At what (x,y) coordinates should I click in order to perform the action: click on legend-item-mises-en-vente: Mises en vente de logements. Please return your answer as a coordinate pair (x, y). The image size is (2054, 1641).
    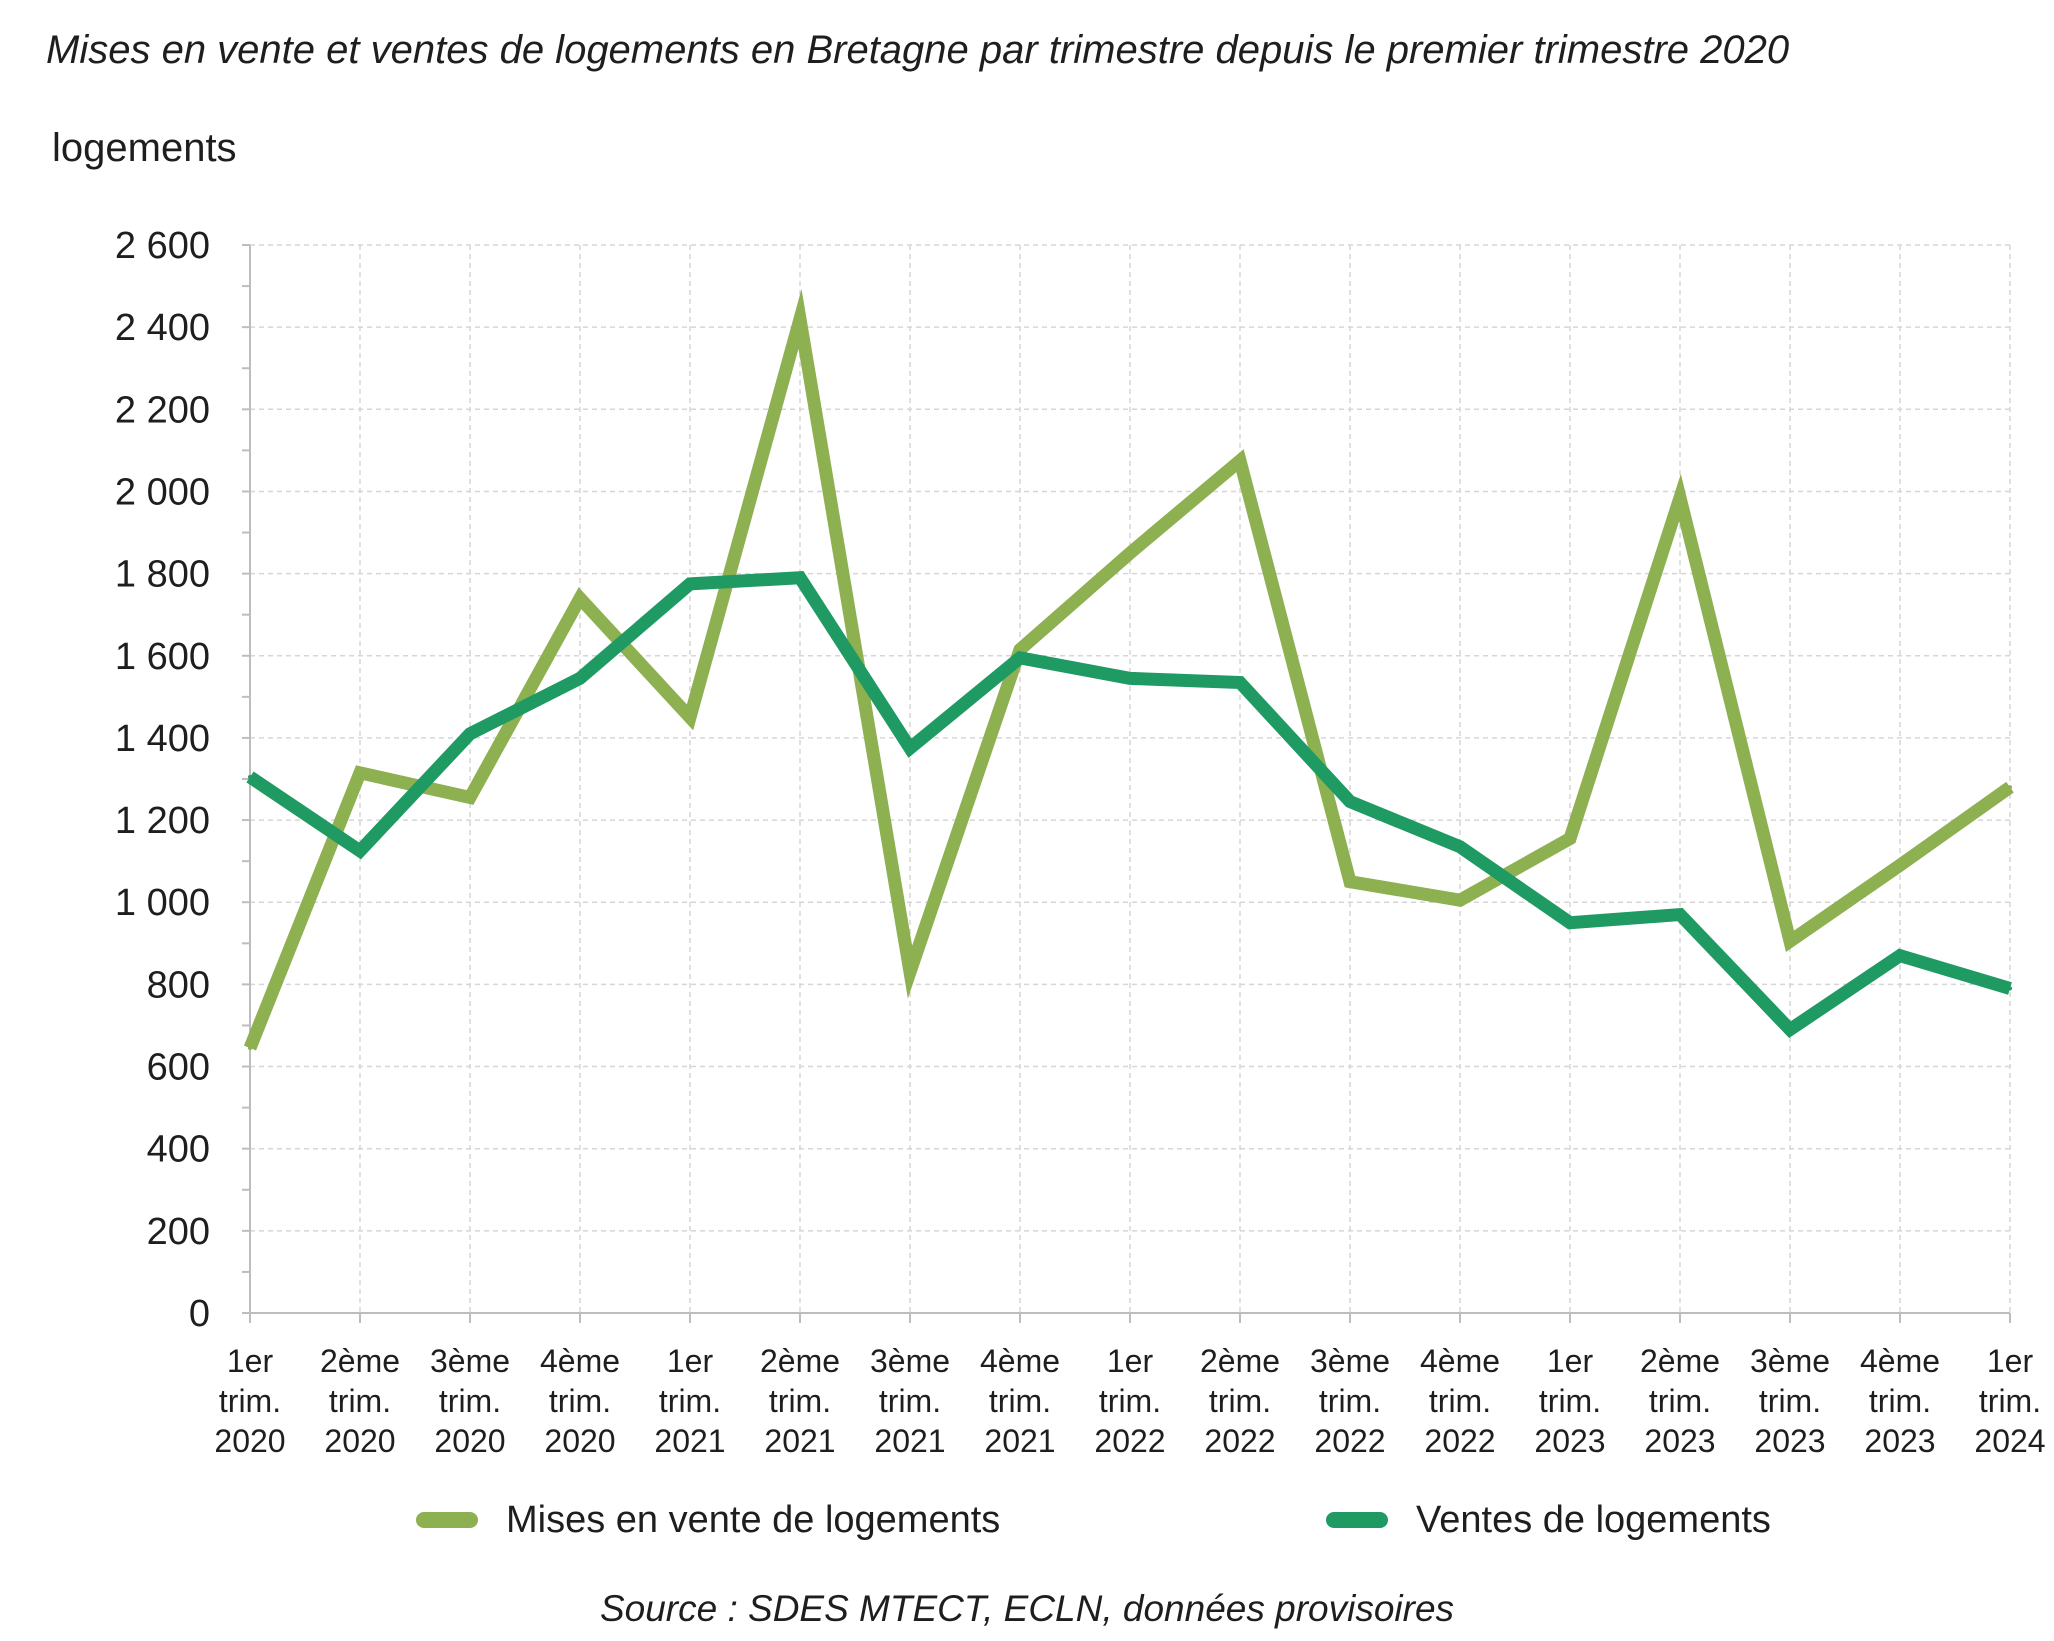
    Looking at the image, I should click on (708, 1520).